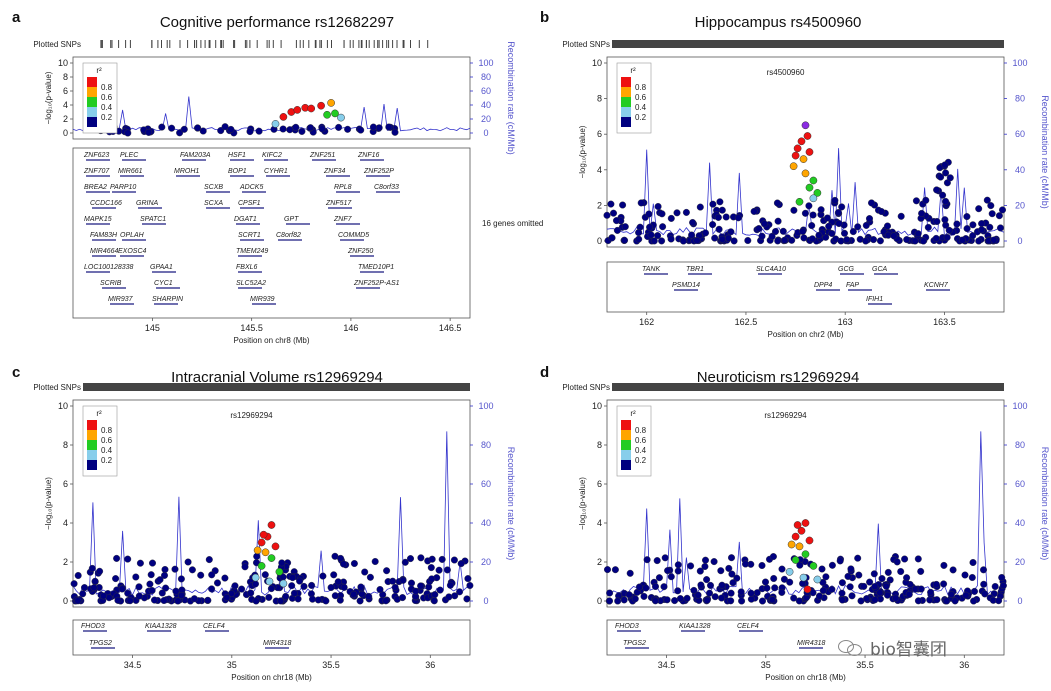  I want to click on gene-item: DPP4, so click(827, 286).